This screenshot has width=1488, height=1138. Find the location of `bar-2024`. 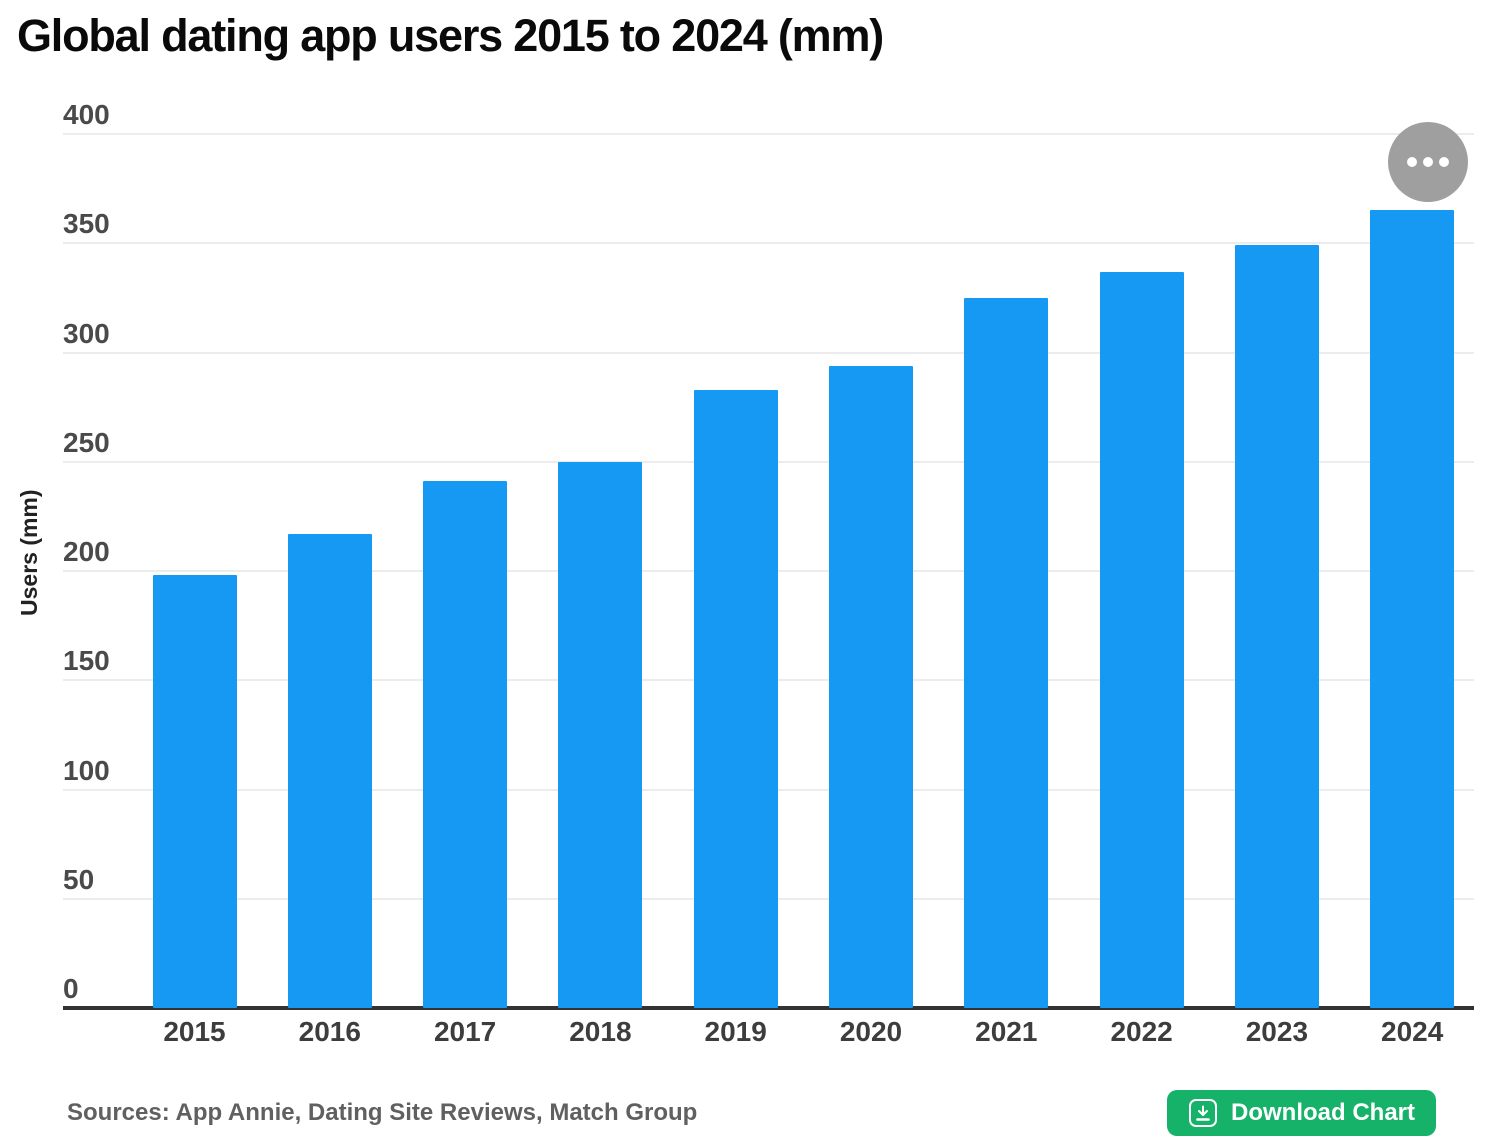

bar-2024 is located at coordinates (1412, 609).